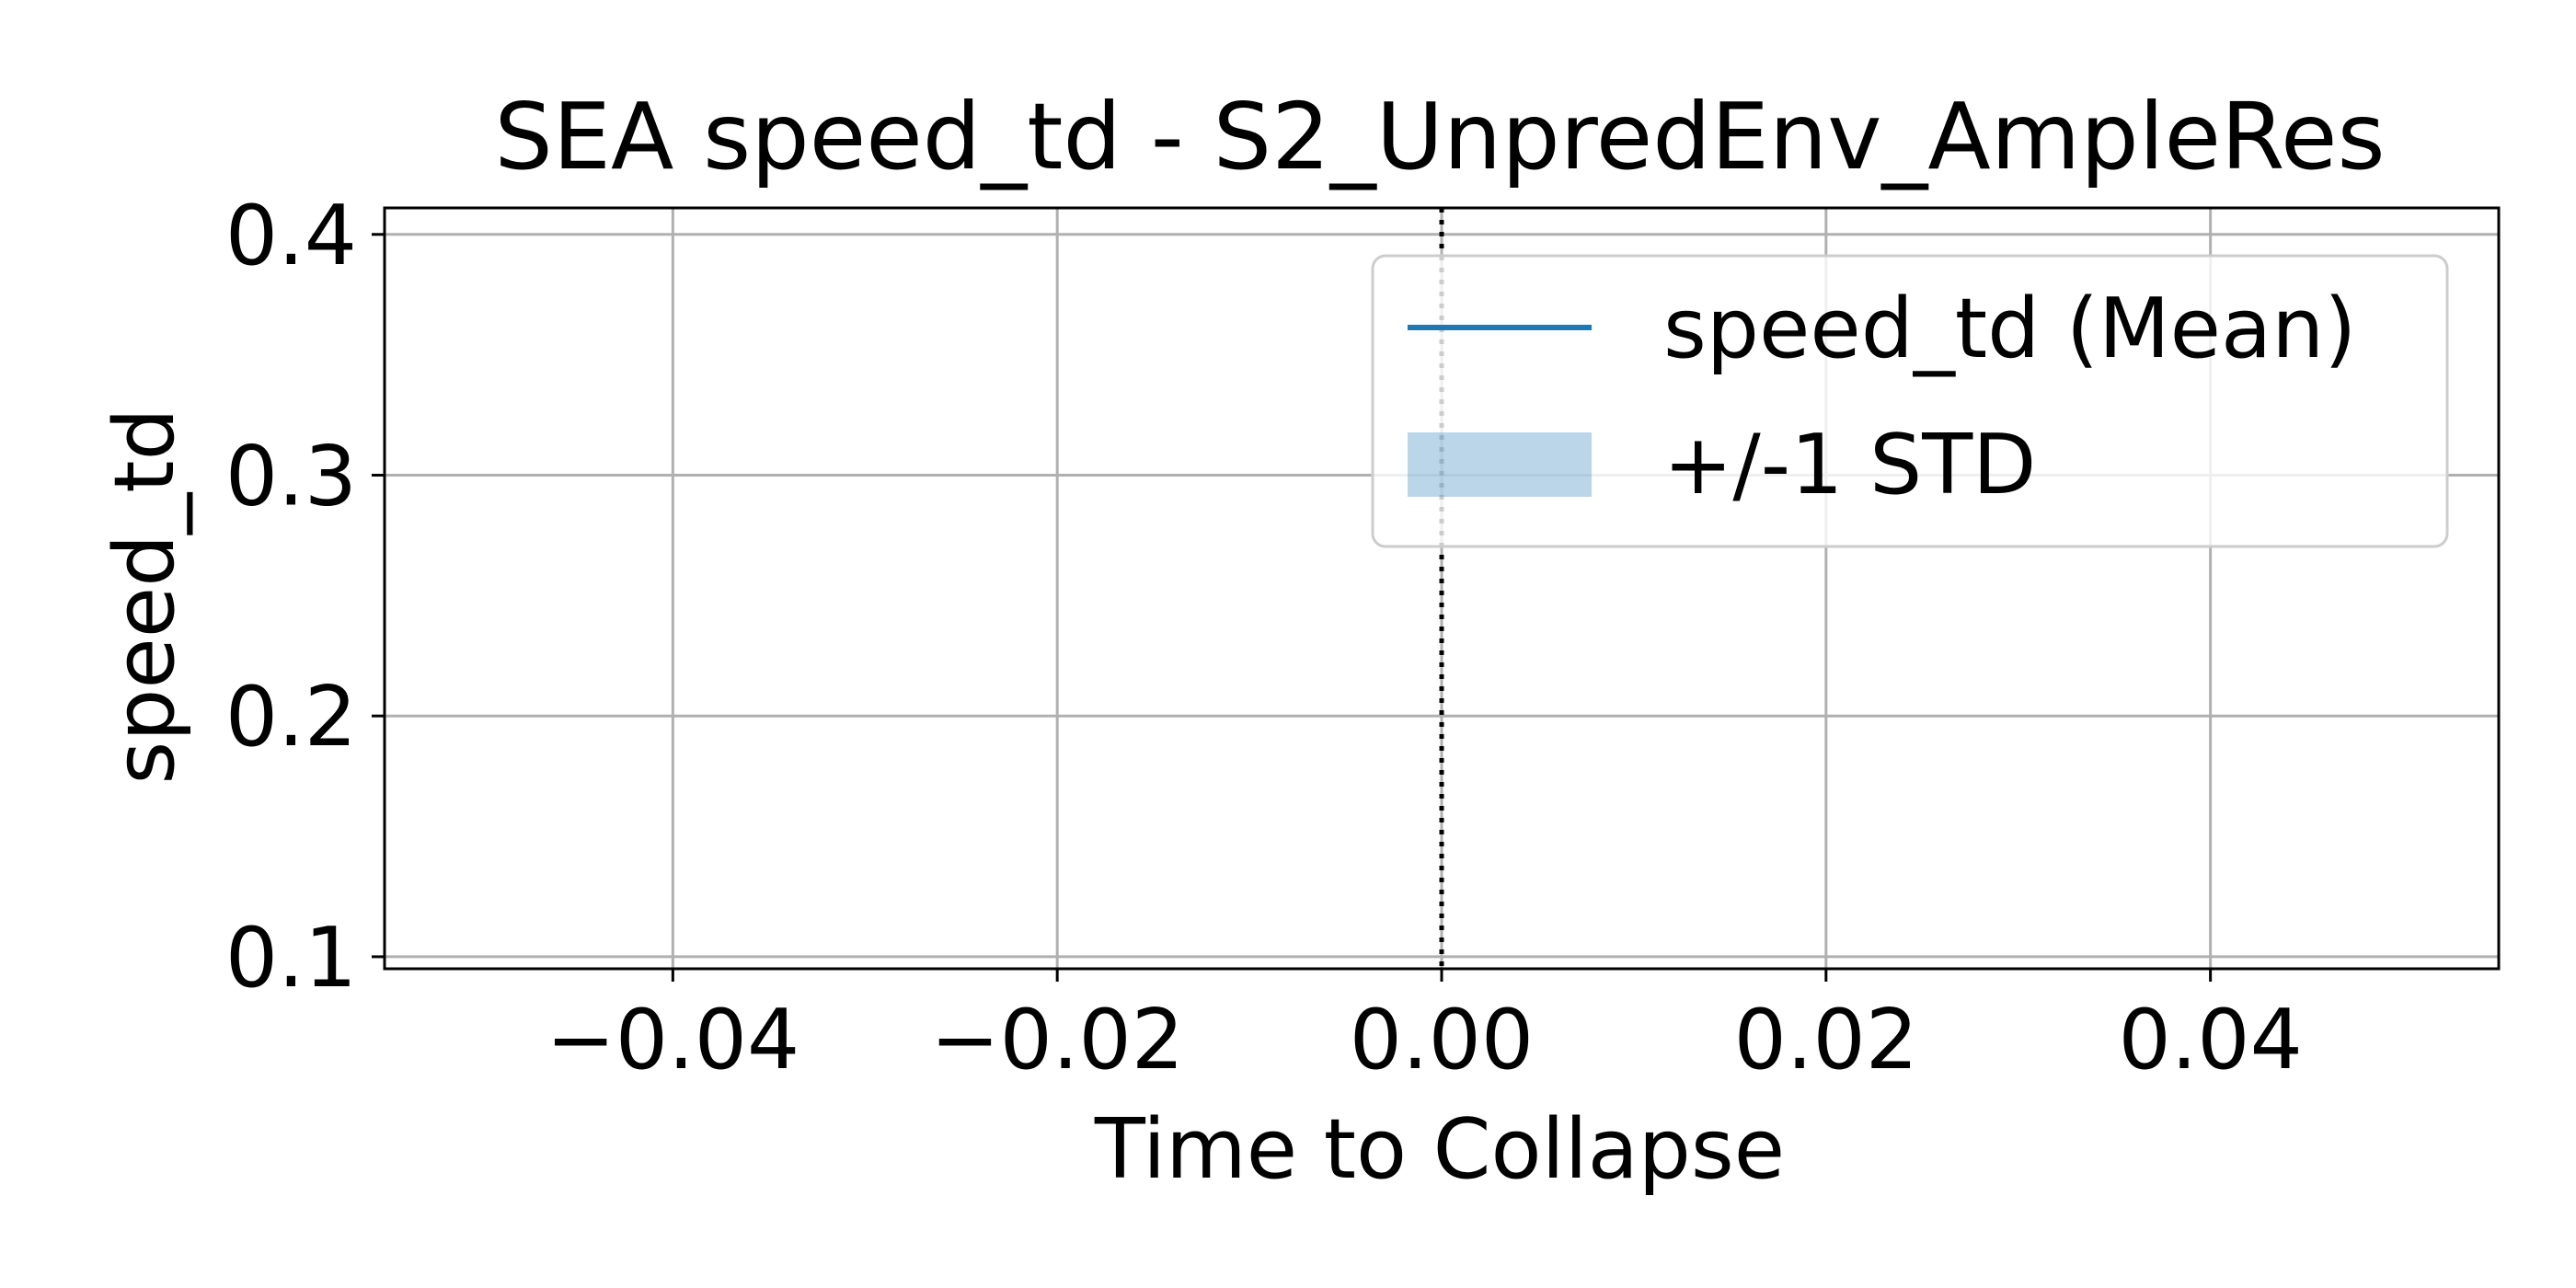 The image size is (2576, 1288). What do you see at coordinates (672, 1040) in the screenshot?
I see `x-tick-label: −0.04` at bounding box center [672, 1040].